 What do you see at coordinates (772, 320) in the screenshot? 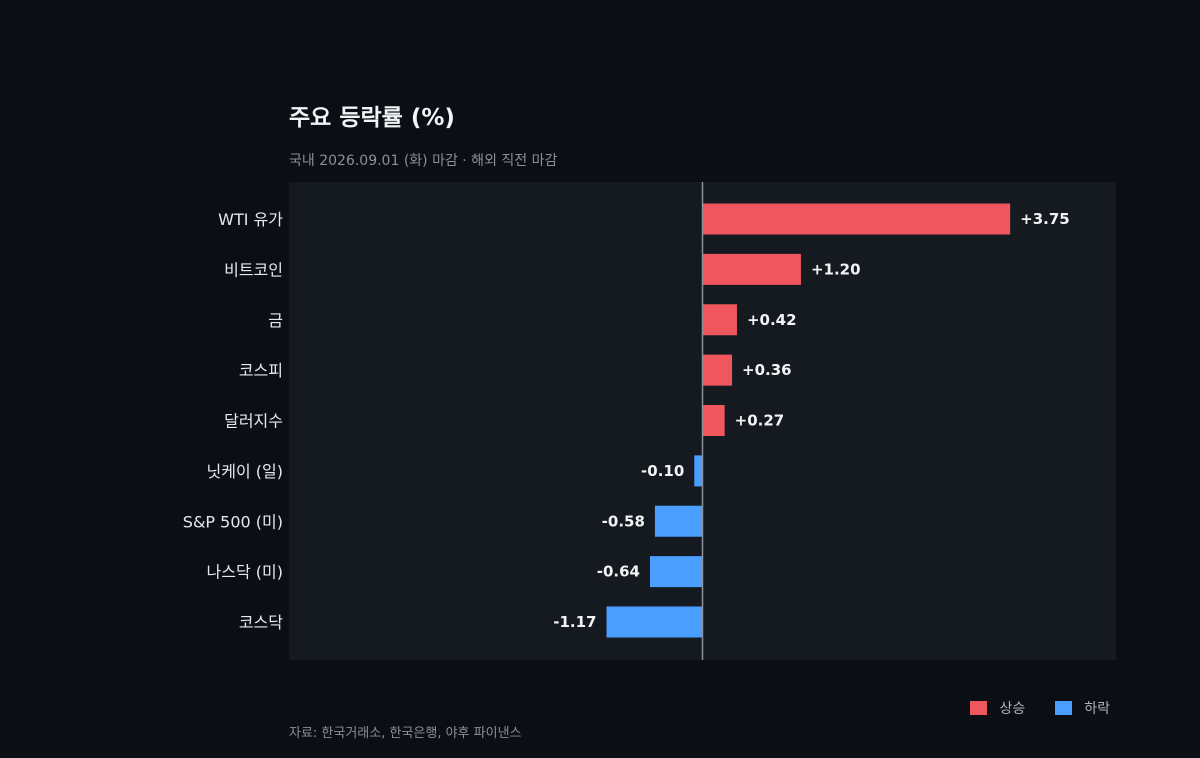
I see `data-label-2: +0.42` at bounding box center [772, 320].